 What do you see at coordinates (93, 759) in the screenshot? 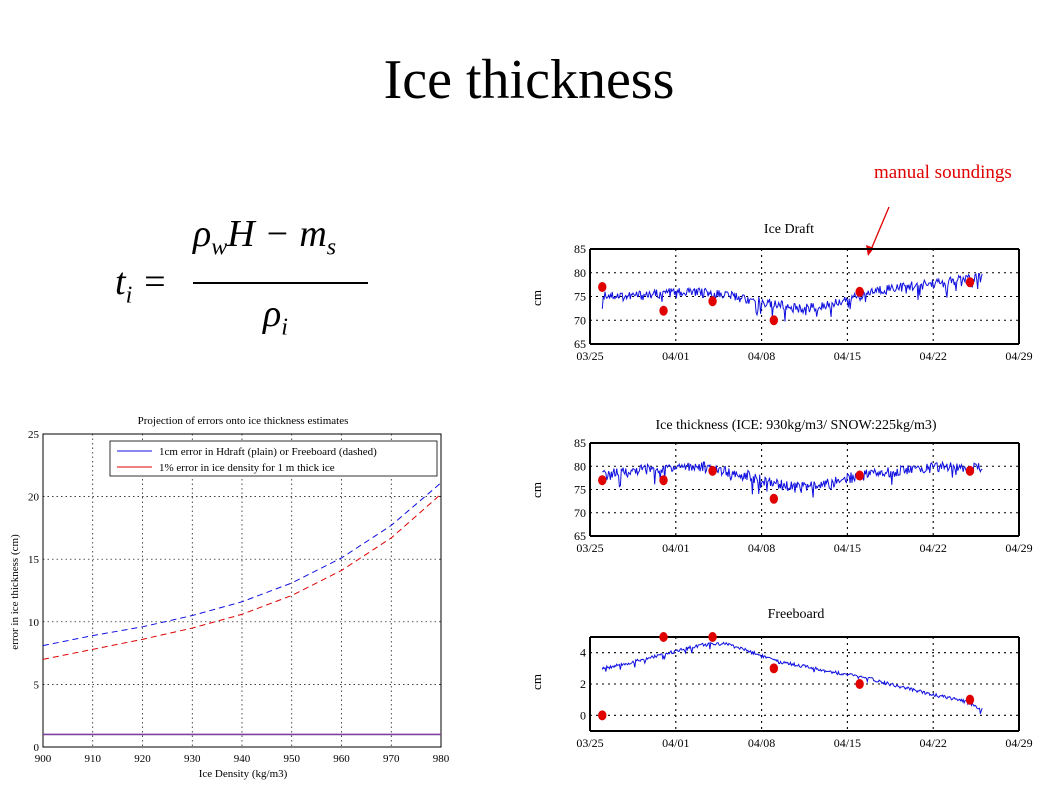
I see `x-tick-label: 910` at bounding box center [93, 759].